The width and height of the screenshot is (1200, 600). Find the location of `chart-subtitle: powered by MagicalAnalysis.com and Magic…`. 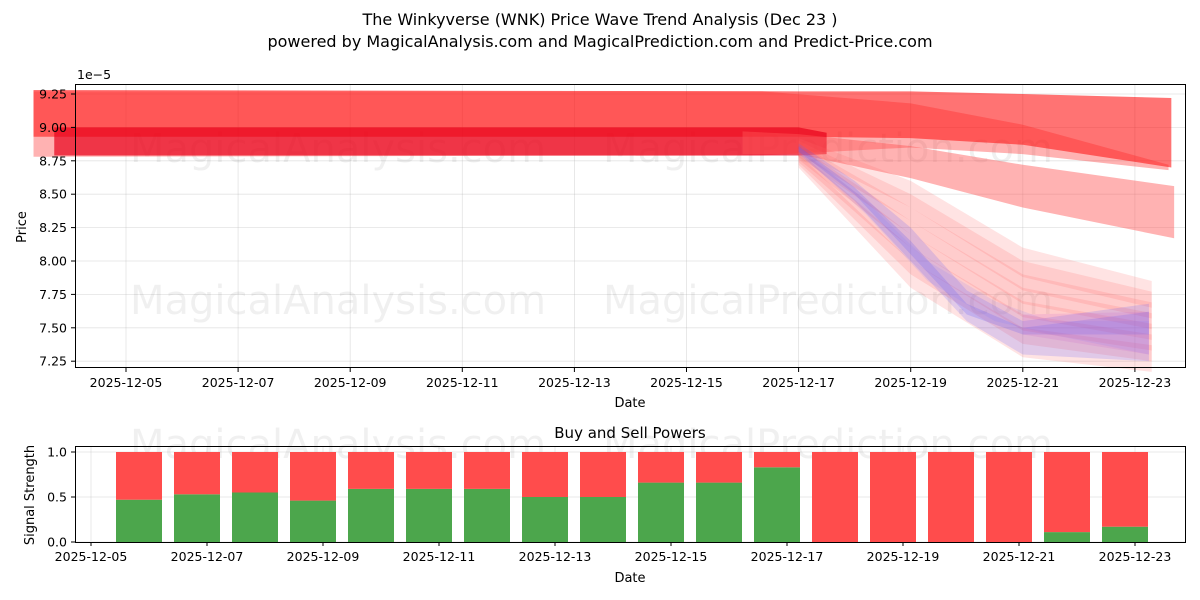

chart-subtitle: powered by MagicalAnalysis.com and Magic… is located at coordinates (600, 41).